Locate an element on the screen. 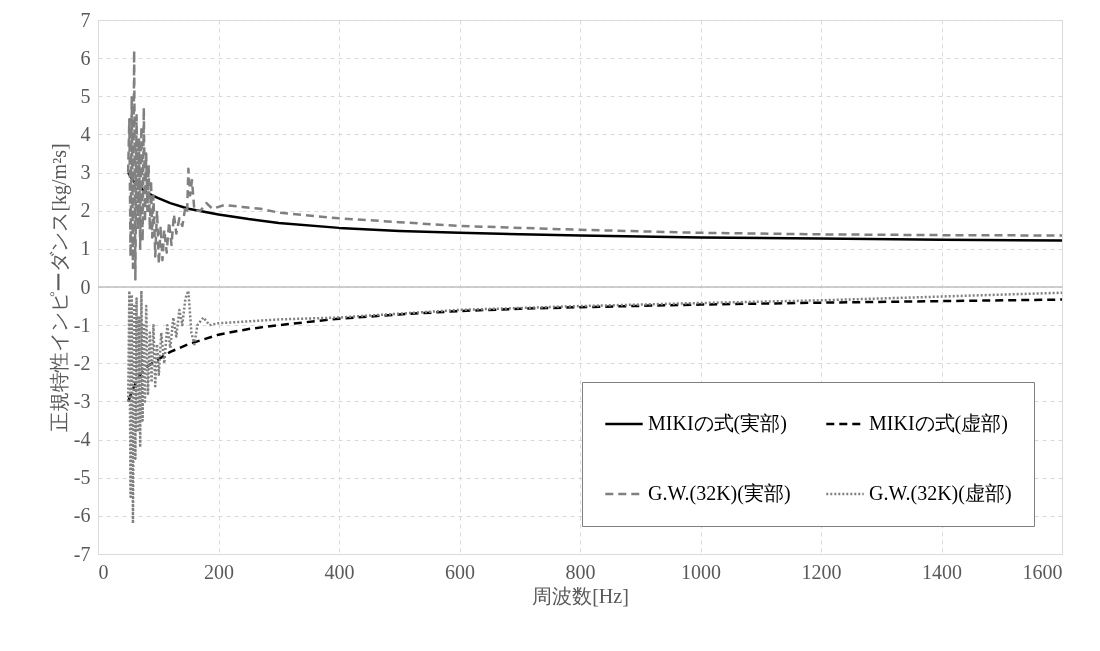 This screenshot has width=1100, height=651. x-tick-label: 600 is located at coordinates (460, 571).